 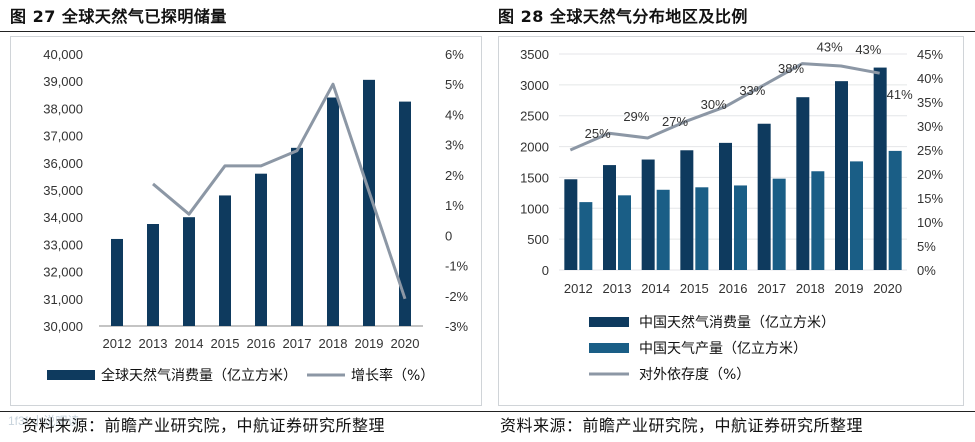 I want to click on left-axis-tick-label: 2000, so click(x=534, y=147).